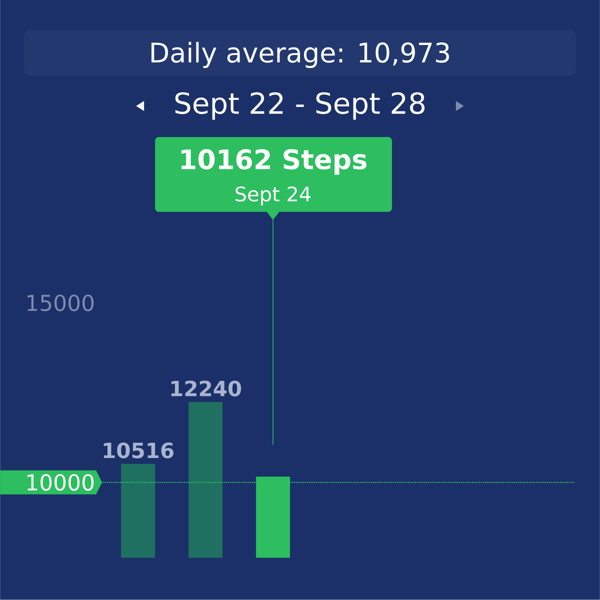  I want to click on text: 10162 Steps, so click(273, 162).